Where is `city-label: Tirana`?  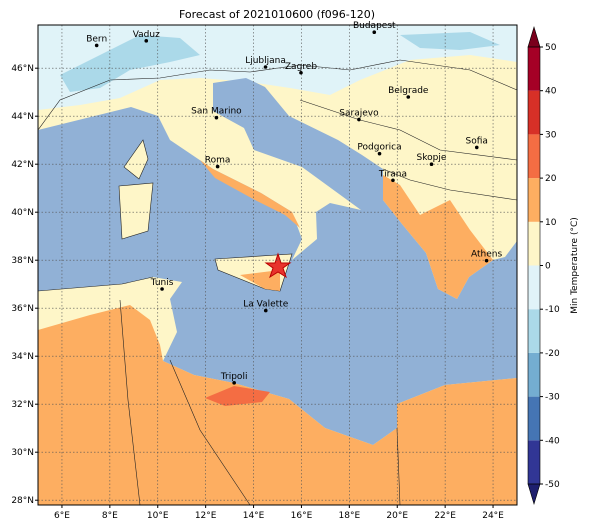
city-label: Tirana is located at coordinates (392, 174).